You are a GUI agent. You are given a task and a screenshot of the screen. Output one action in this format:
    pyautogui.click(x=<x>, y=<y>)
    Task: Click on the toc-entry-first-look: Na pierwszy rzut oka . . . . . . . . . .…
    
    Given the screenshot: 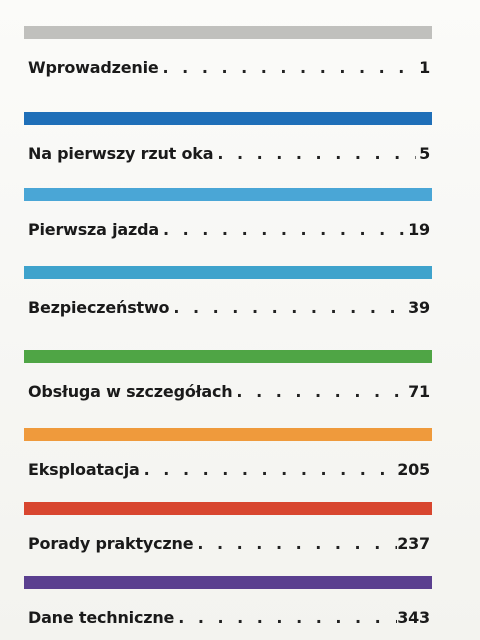 What is the action you would take?
    pyautogui.click(x=228, y=137)
    